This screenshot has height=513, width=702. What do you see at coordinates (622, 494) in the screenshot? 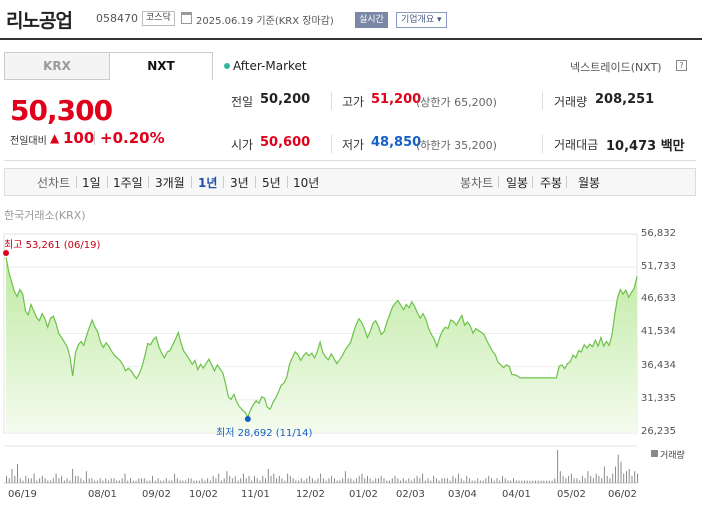
I see `x-tick-label: 06/02` at bounding box center [622, 494].